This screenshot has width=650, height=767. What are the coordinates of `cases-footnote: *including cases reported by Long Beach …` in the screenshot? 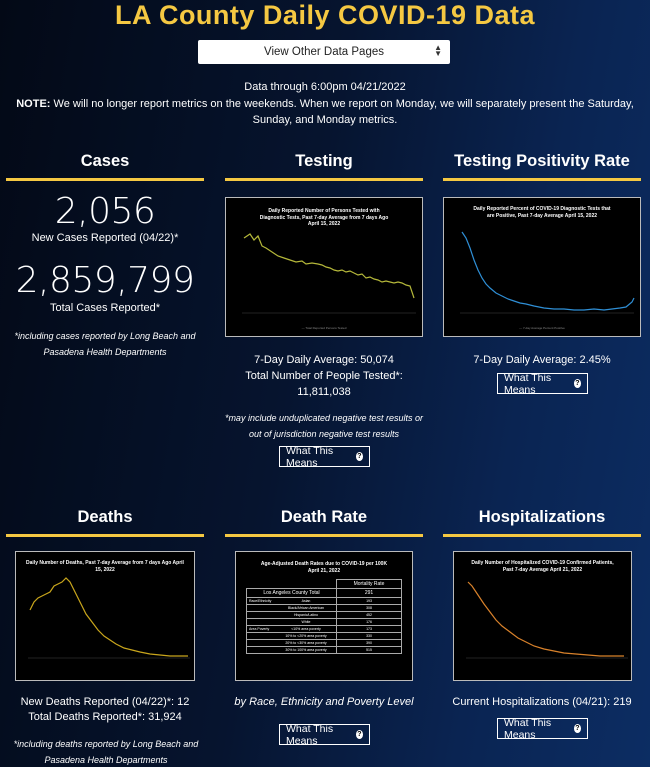 It's located at (105, 344).